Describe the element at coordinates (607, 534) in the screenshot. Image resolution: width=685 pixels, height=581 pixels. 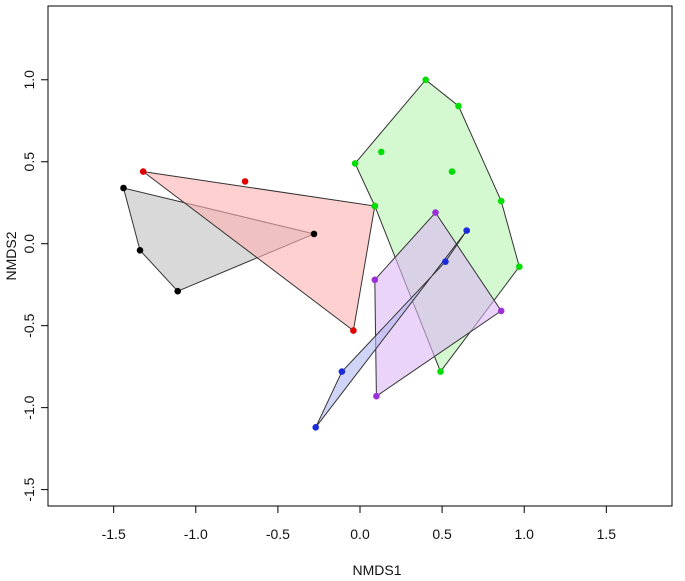
I see `x-tick-label: 1.5` at that location.